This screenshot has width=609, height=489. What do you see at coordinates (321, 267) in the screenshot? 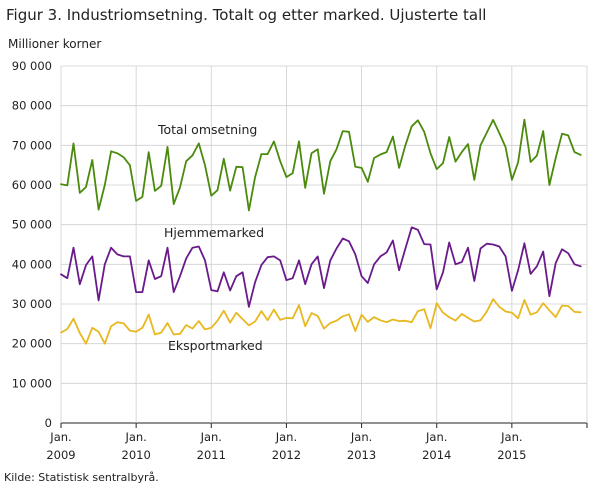
I see `series-line-hjemmemarked` at bounding box center [321, 267].